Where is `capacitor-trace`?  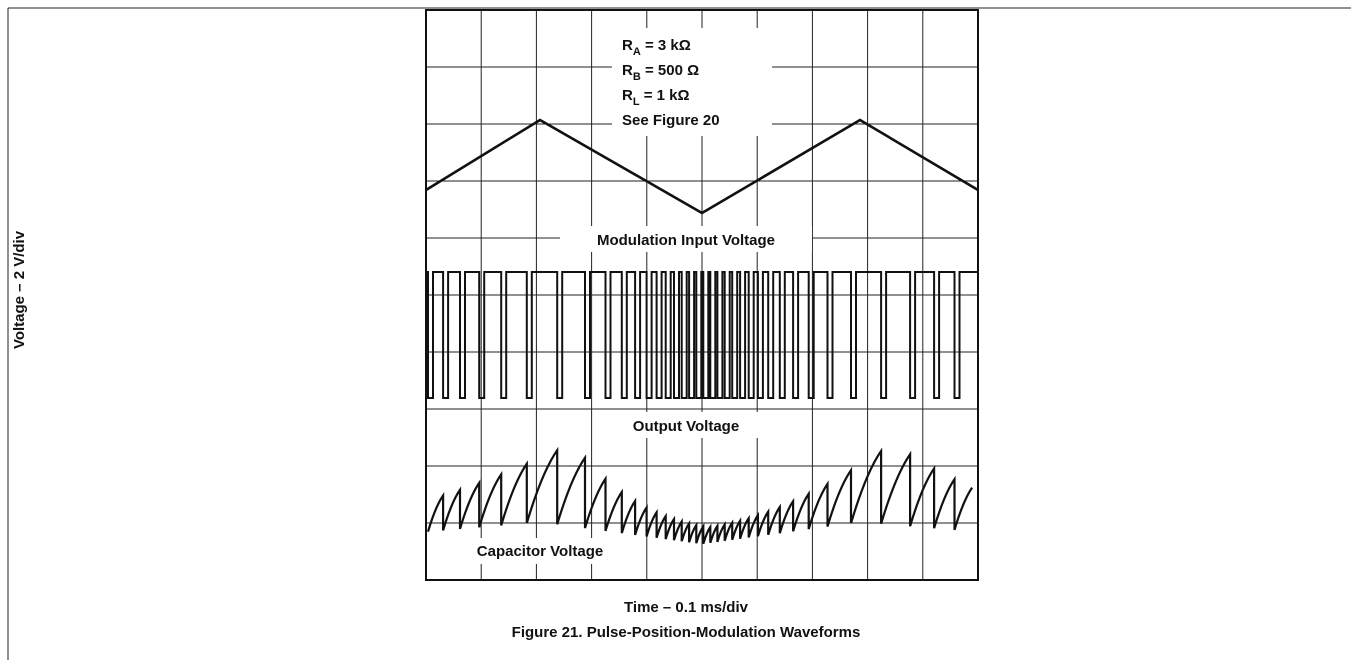 capacitor-trace is located at coordinates (700, 495).